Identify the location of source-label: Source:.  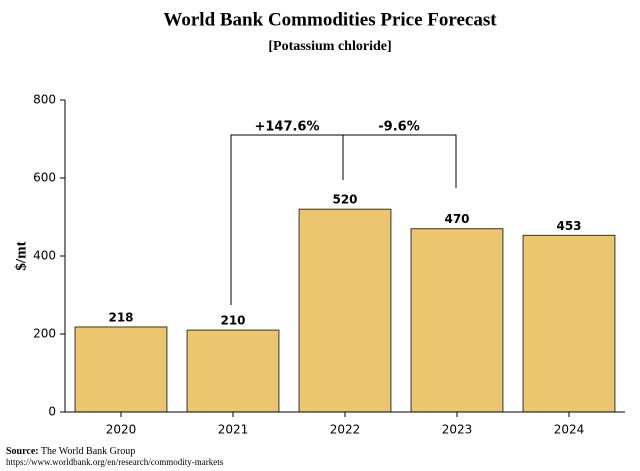
(22, 451).